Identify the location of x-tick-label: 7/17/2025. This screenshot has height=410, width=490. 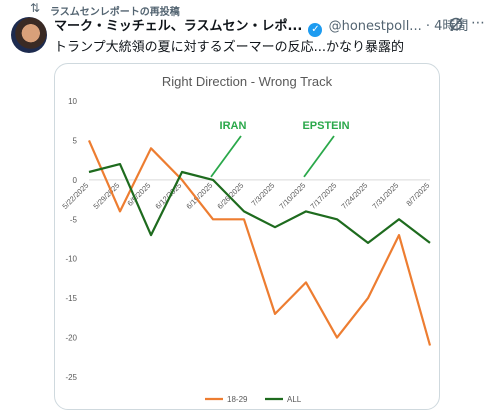
(323, 196).